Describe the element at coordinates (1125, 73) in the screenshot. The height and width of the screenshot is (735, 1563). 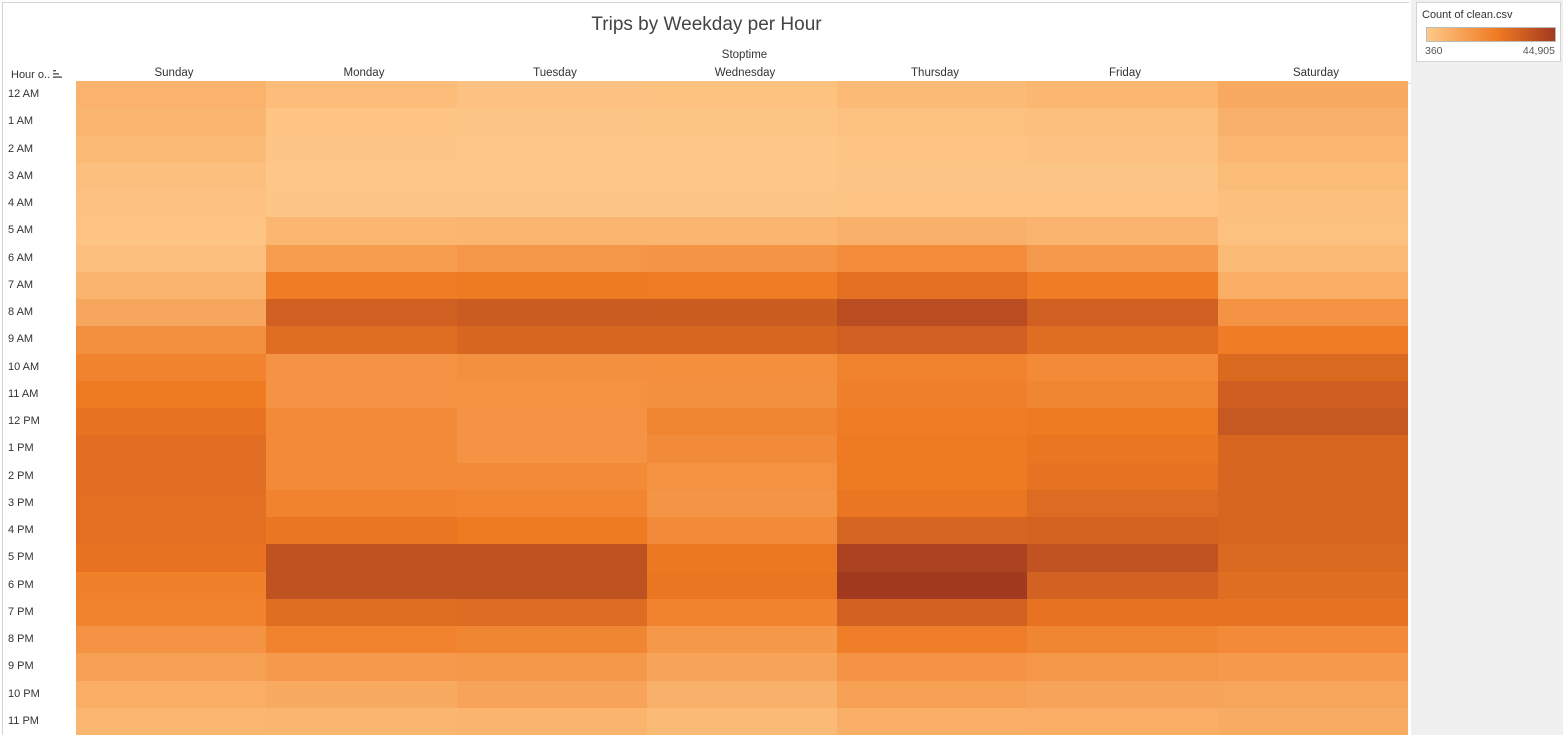
I see `column-label-friday: Friday` at that location.